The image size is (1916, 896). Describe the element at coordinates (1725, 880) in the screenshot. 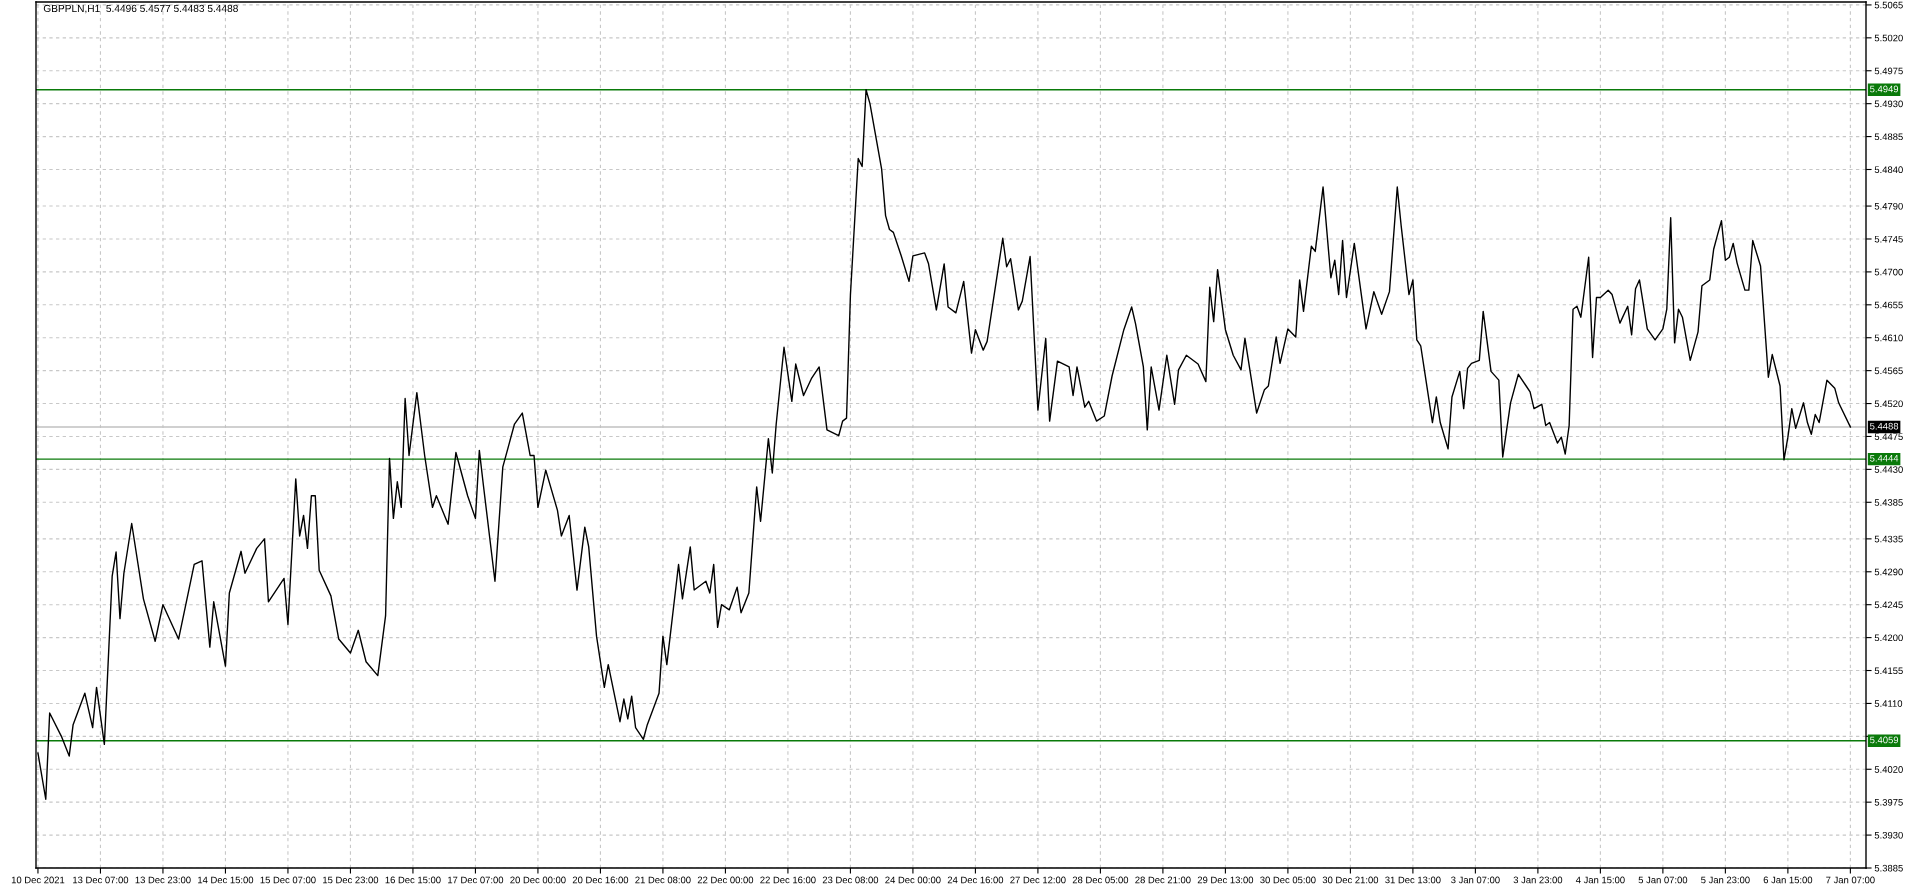

I see `x-tick-label: 5 Jan 23:00` at that location.